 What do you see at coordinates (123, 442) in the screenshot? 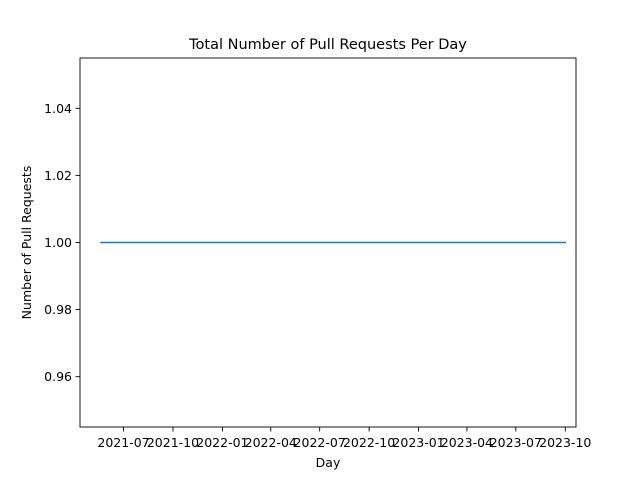
I see `x-tick-label: 2021-07` at bounding box center [123, 442].